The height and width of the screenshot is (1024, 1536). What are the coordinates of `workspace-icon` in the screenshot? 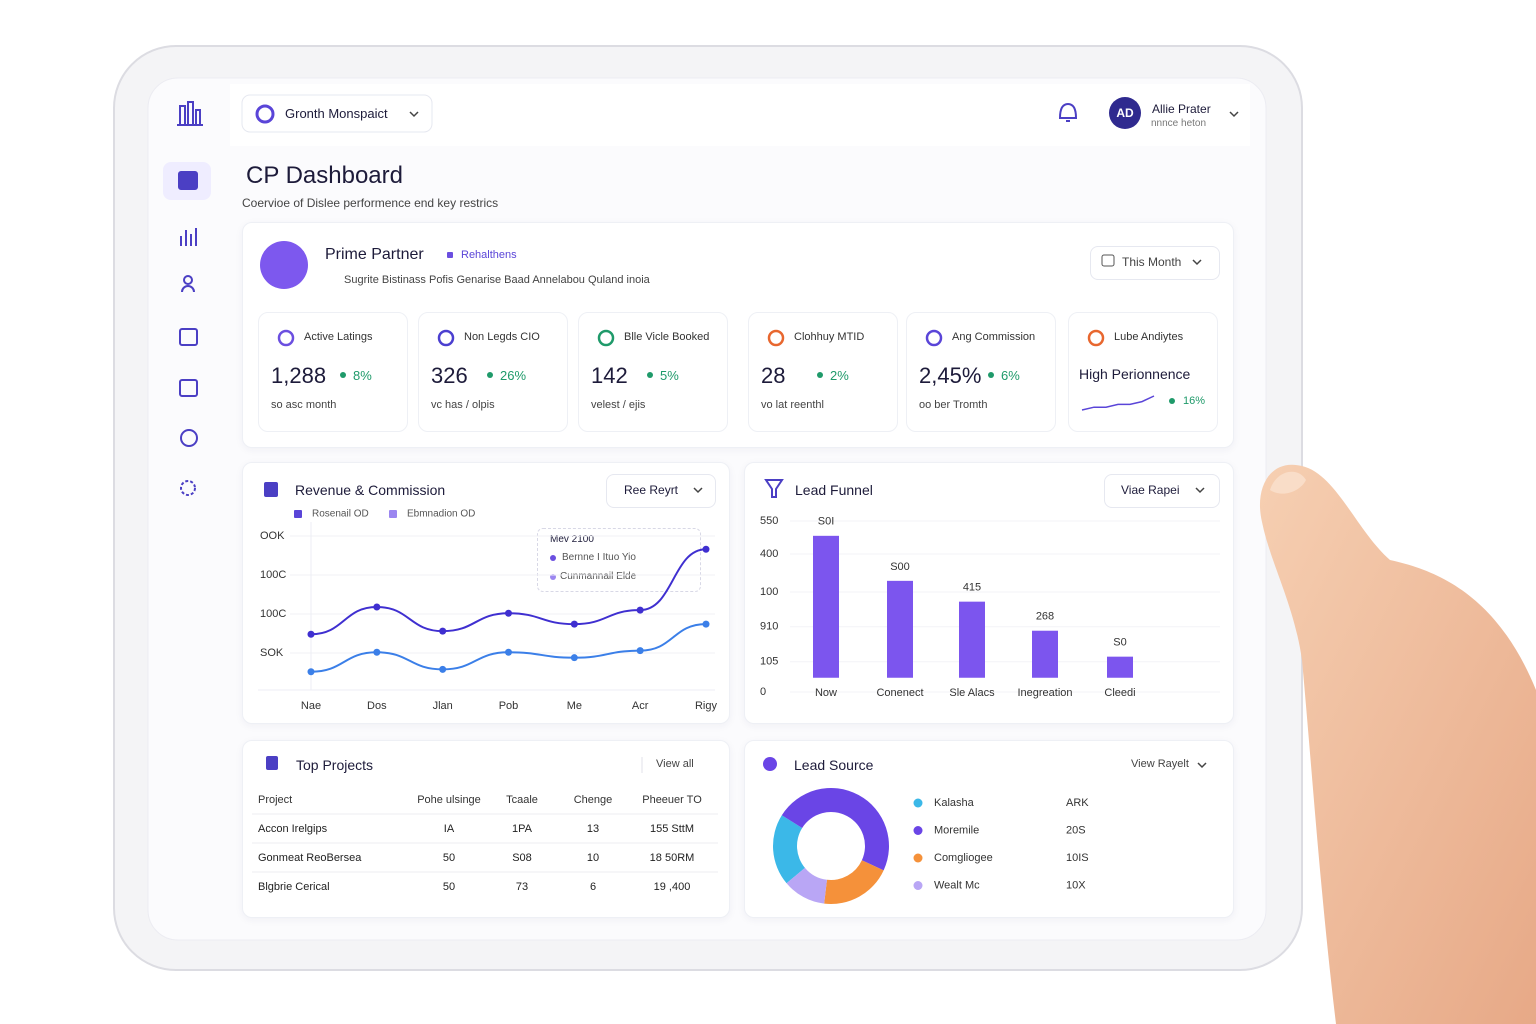 It's located at (265, 114).